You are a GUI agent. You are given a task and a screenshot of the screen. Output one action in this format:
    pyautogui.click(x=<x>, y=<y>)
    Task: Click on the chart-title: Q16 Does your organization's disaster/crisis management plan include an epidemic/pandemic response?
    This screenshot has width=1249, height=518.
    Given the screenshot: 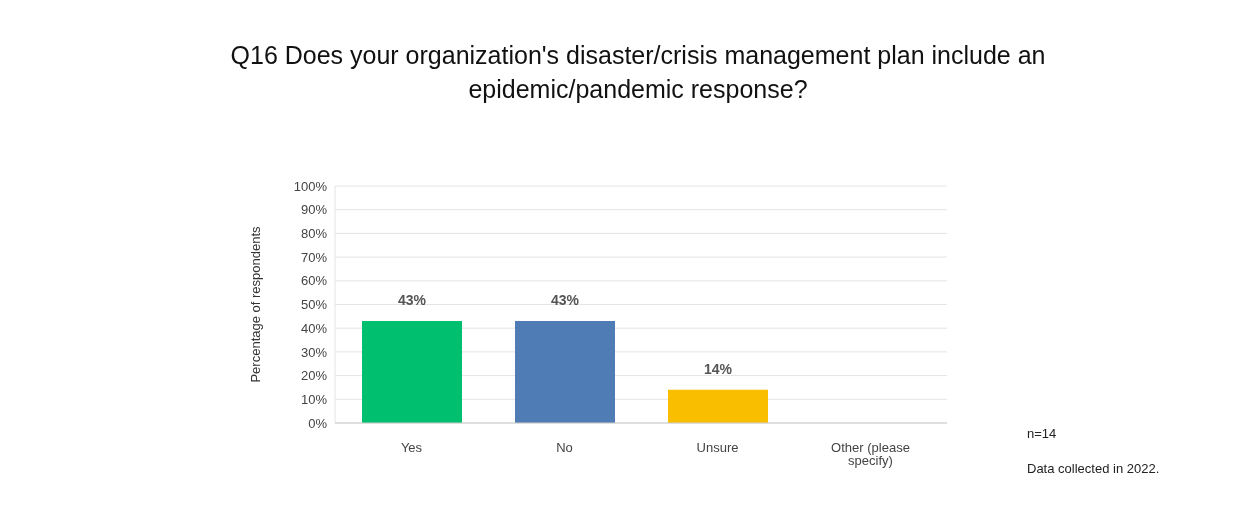 What is the action you would take?
    pyautogui.click(x=638, y=72)
    